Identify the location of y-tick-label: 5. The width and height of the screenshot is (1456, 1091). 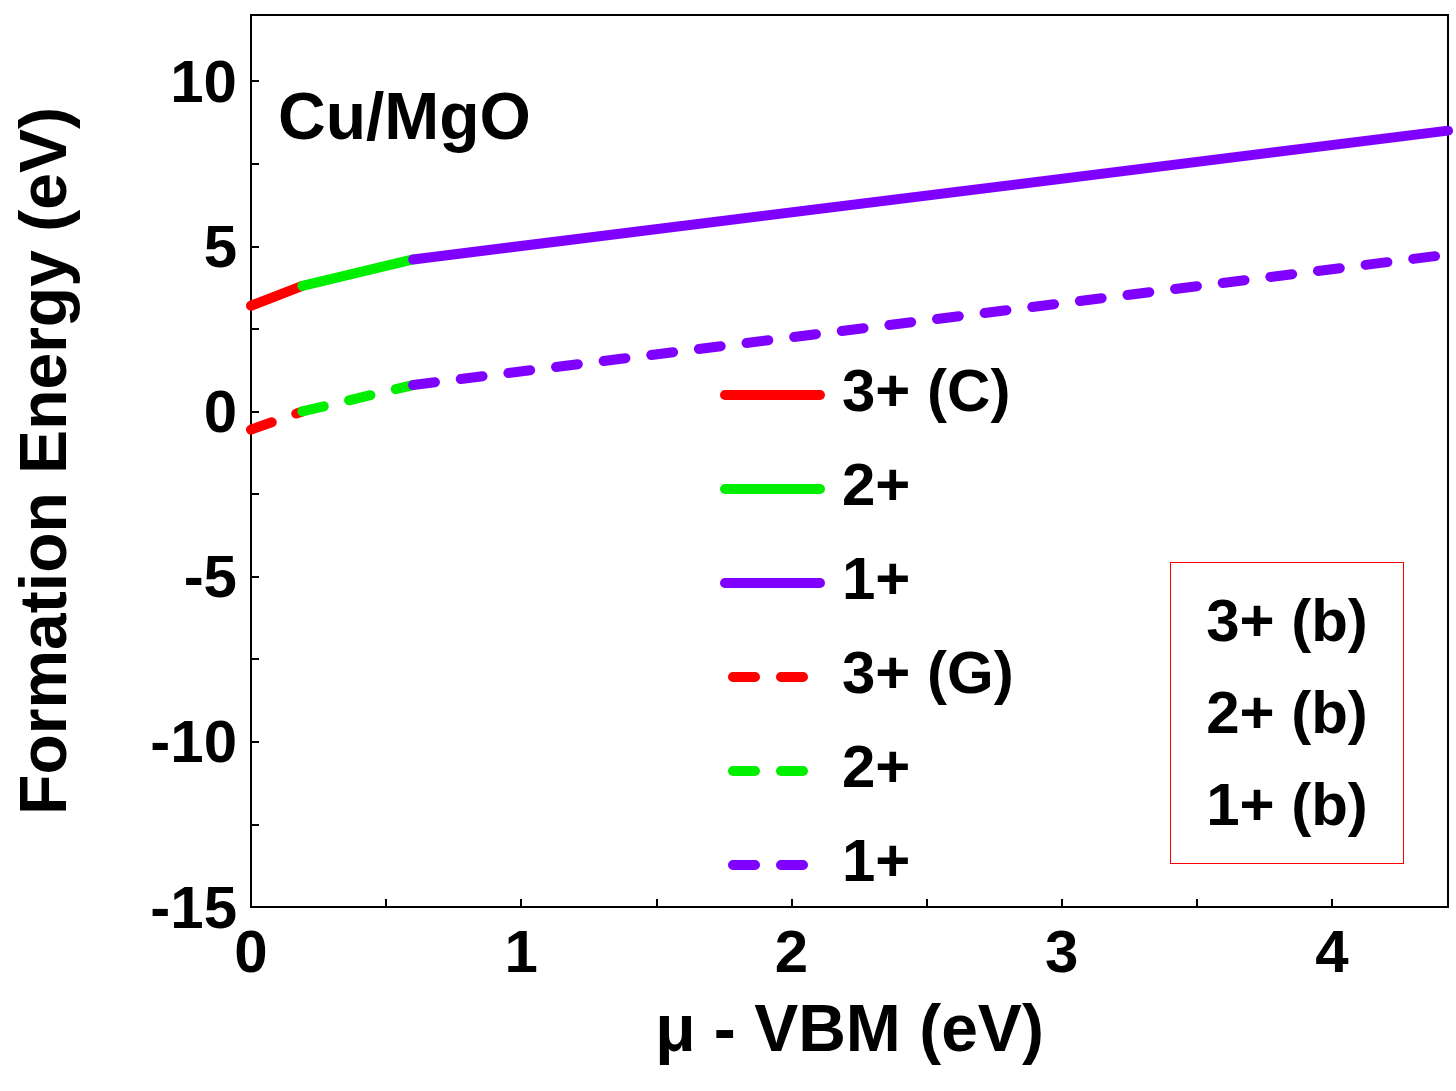
(220, 246).